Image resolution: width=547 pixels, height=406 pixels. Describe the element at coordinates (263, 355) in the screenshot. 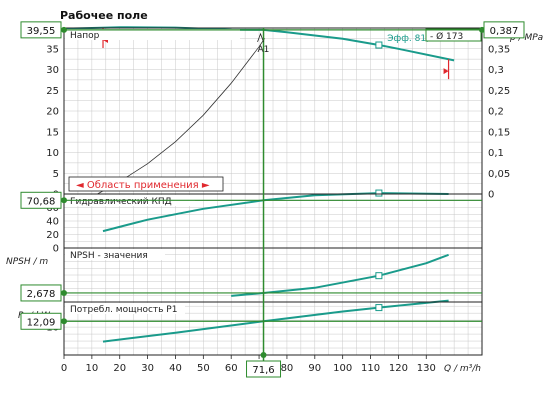

I see `cursor-q-handle` at that location.